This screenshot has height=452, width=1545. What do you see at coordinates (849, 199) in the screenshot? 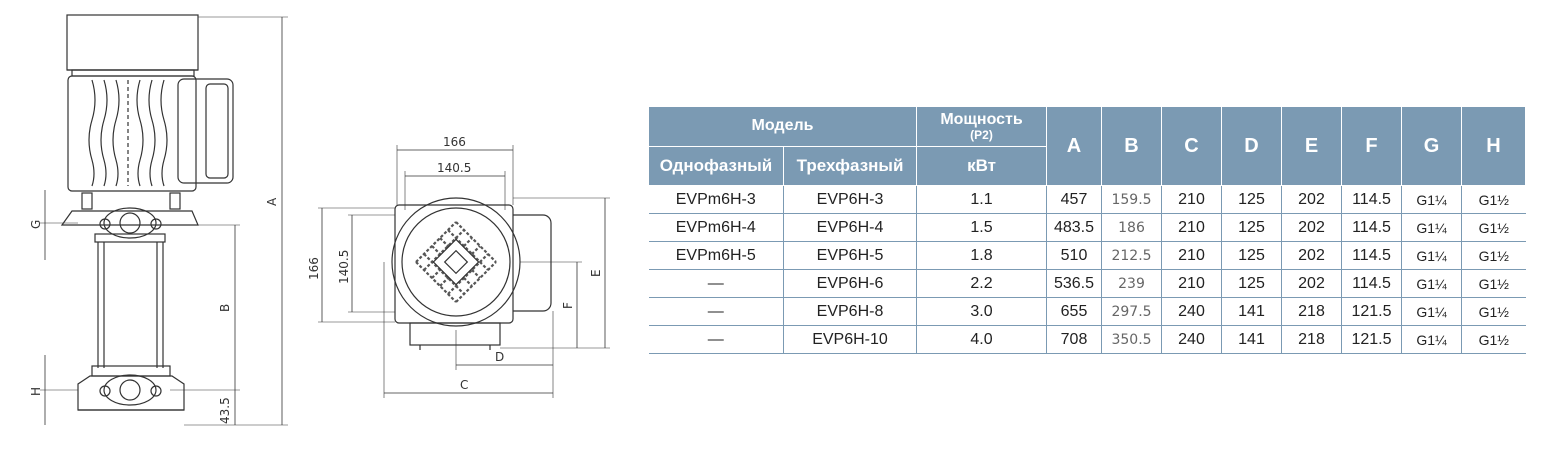
I see `three-phase-cell: EVP6H-3` at bounding box center [849, 199].